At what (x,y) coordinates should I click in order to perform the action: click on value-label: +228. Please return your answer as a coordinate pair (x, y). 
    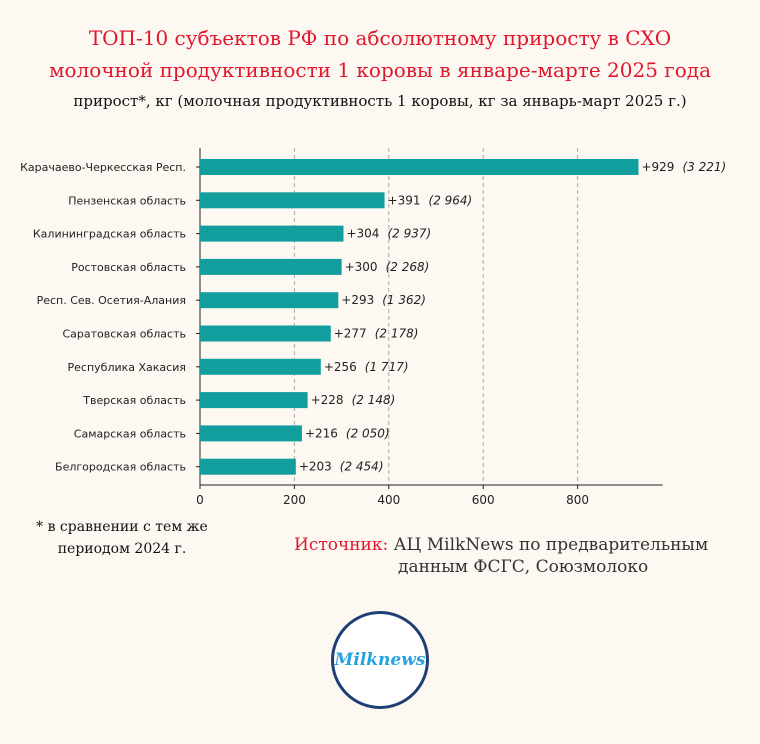
    Looking at the image, I should click on (327, 400).